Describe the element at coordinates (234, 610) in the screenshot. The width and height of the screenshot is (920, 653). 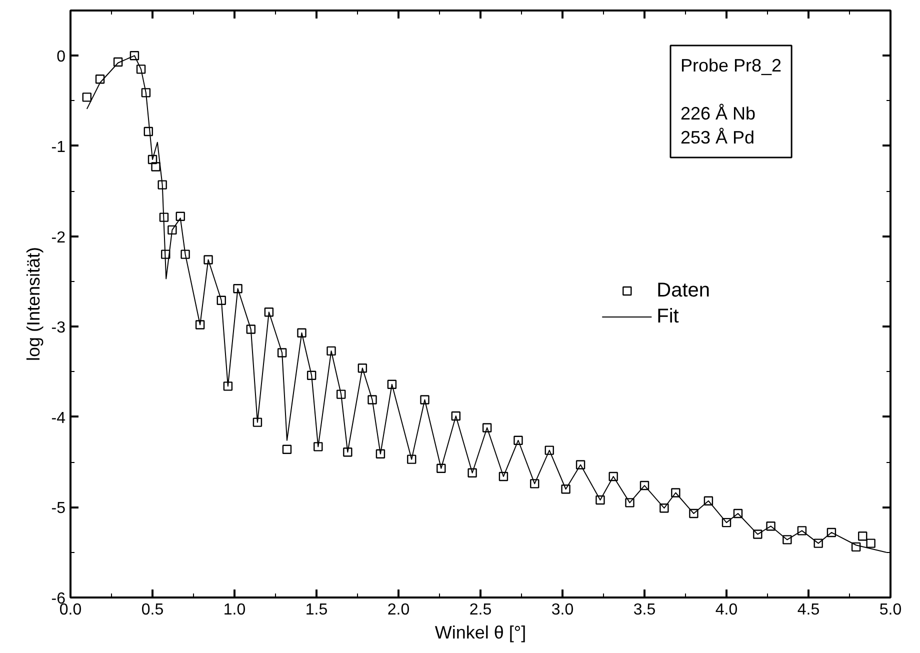
I see `x-tick-label: 1.0` at that location.